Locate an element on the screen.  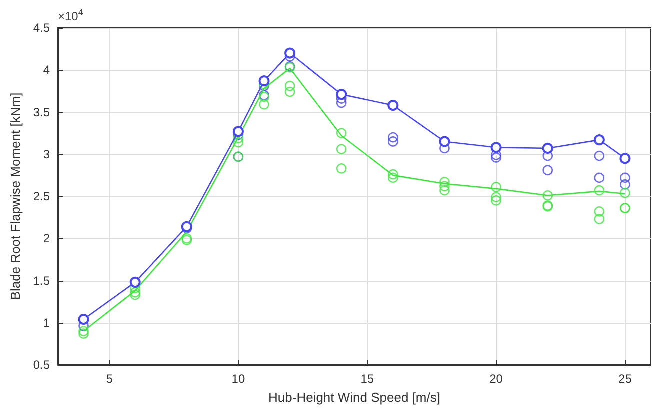
y-tick-label: 4.5 is located at coordinates (41, 28).